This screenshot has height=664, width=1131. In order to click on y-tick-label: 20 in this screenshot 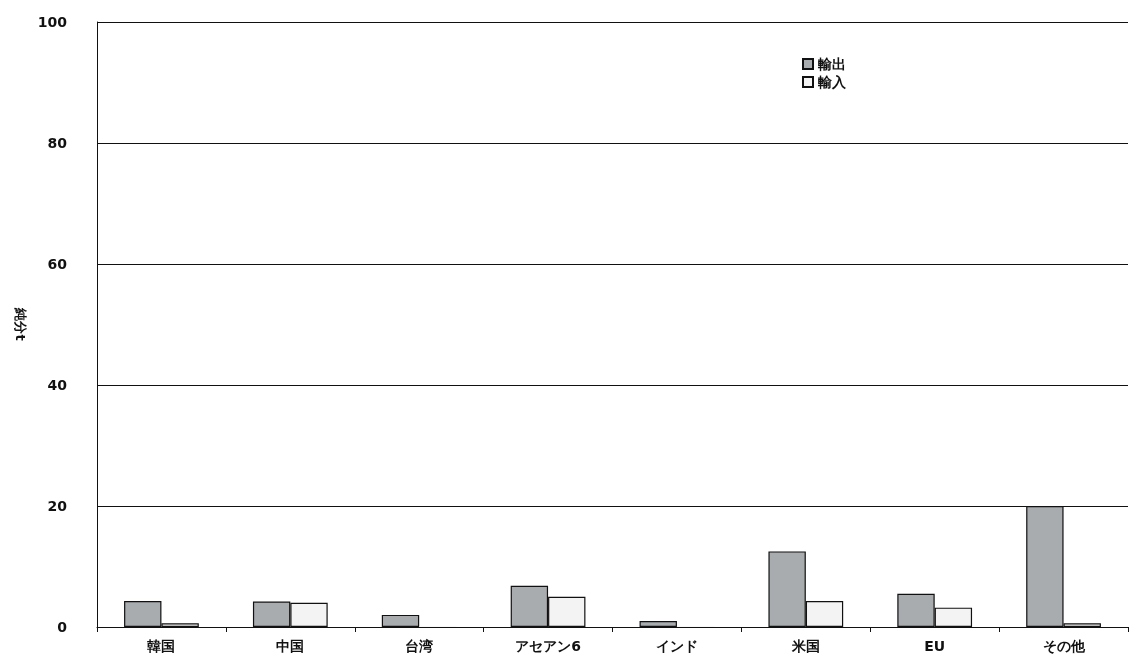, I will do `click(57, 506)`.